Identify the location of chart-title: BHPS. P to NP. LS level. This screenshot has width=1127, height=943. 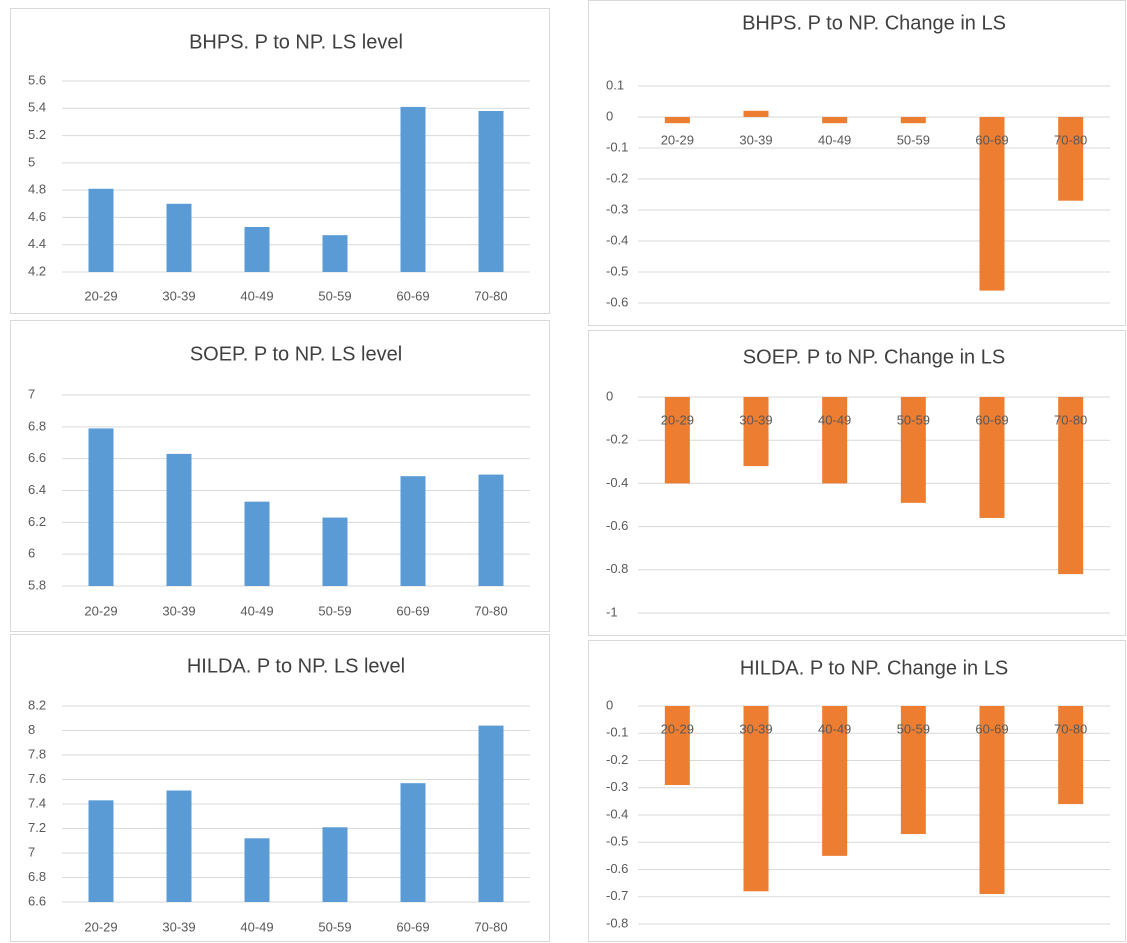
(296, 42).